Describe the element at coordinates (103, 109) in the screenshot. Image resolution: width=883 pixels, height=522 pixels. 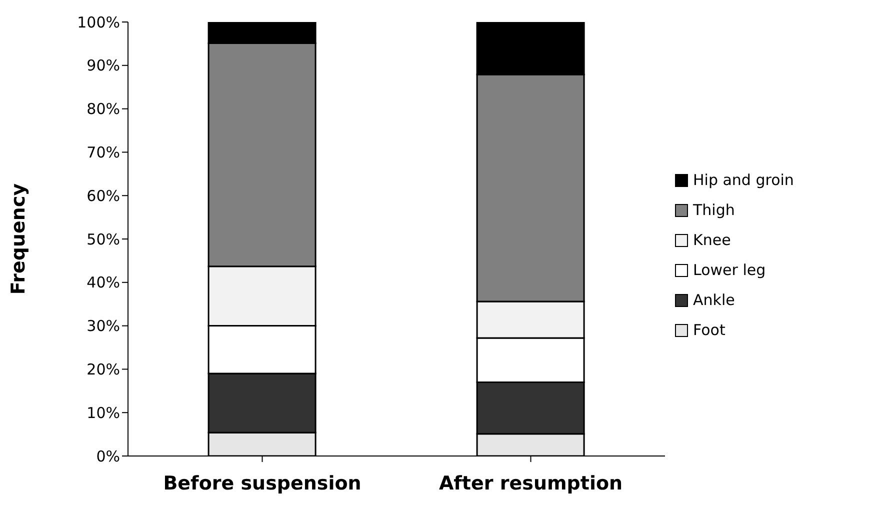
I see `y-tick-label: 80%` at that location.